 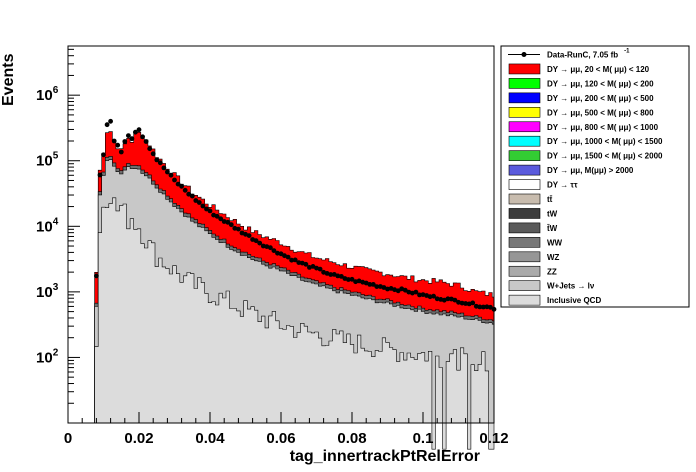 What do you see at coordinates (68, 438) in the screenshot?
I see `x-tick-label: 0` at bounding box center [68, 438].